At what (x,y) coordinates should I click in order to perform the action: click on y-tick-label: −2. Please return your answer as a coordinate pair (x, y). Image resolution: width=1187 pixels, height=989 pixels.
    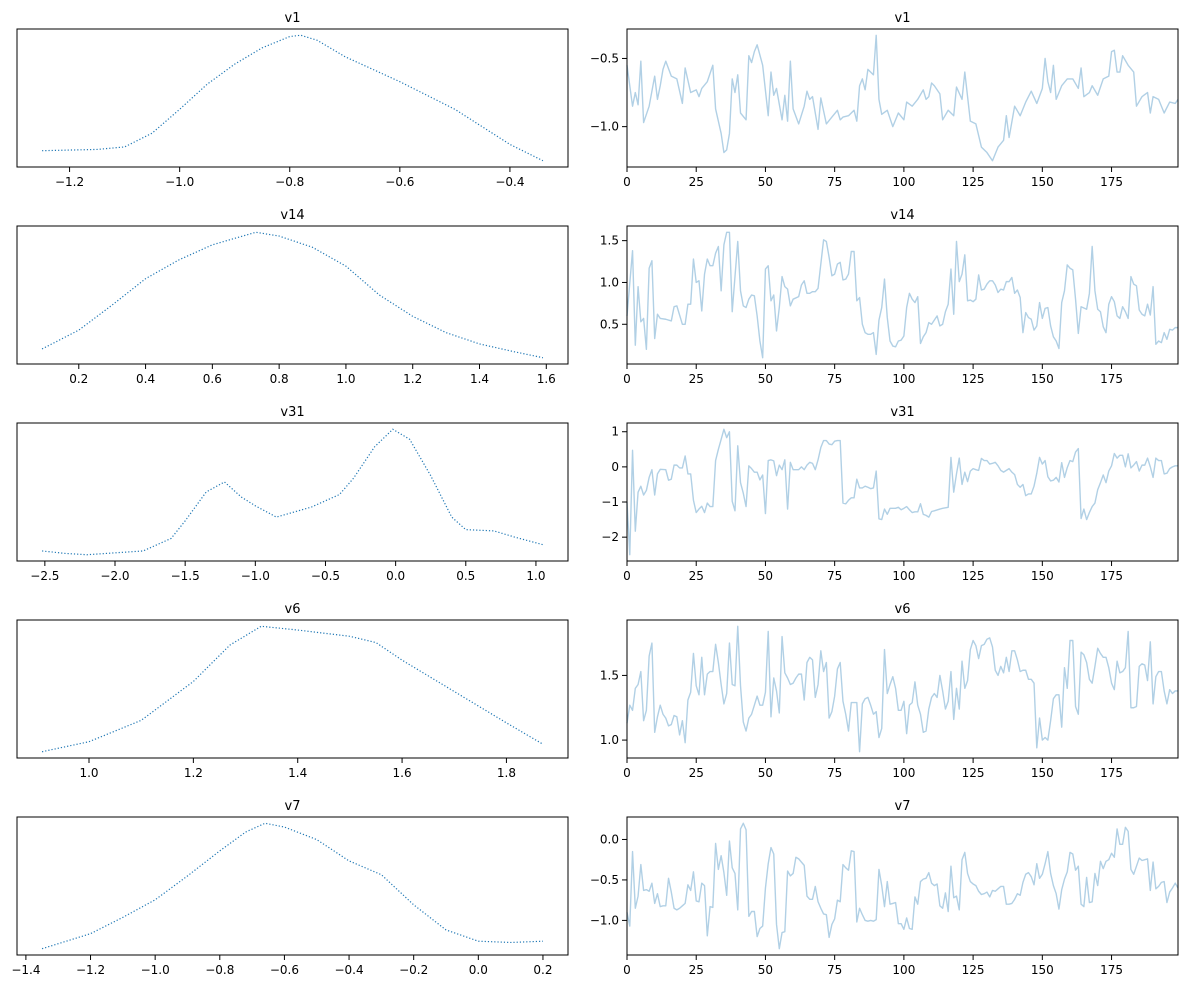
    Looking at the image, I should click on (610, 537).